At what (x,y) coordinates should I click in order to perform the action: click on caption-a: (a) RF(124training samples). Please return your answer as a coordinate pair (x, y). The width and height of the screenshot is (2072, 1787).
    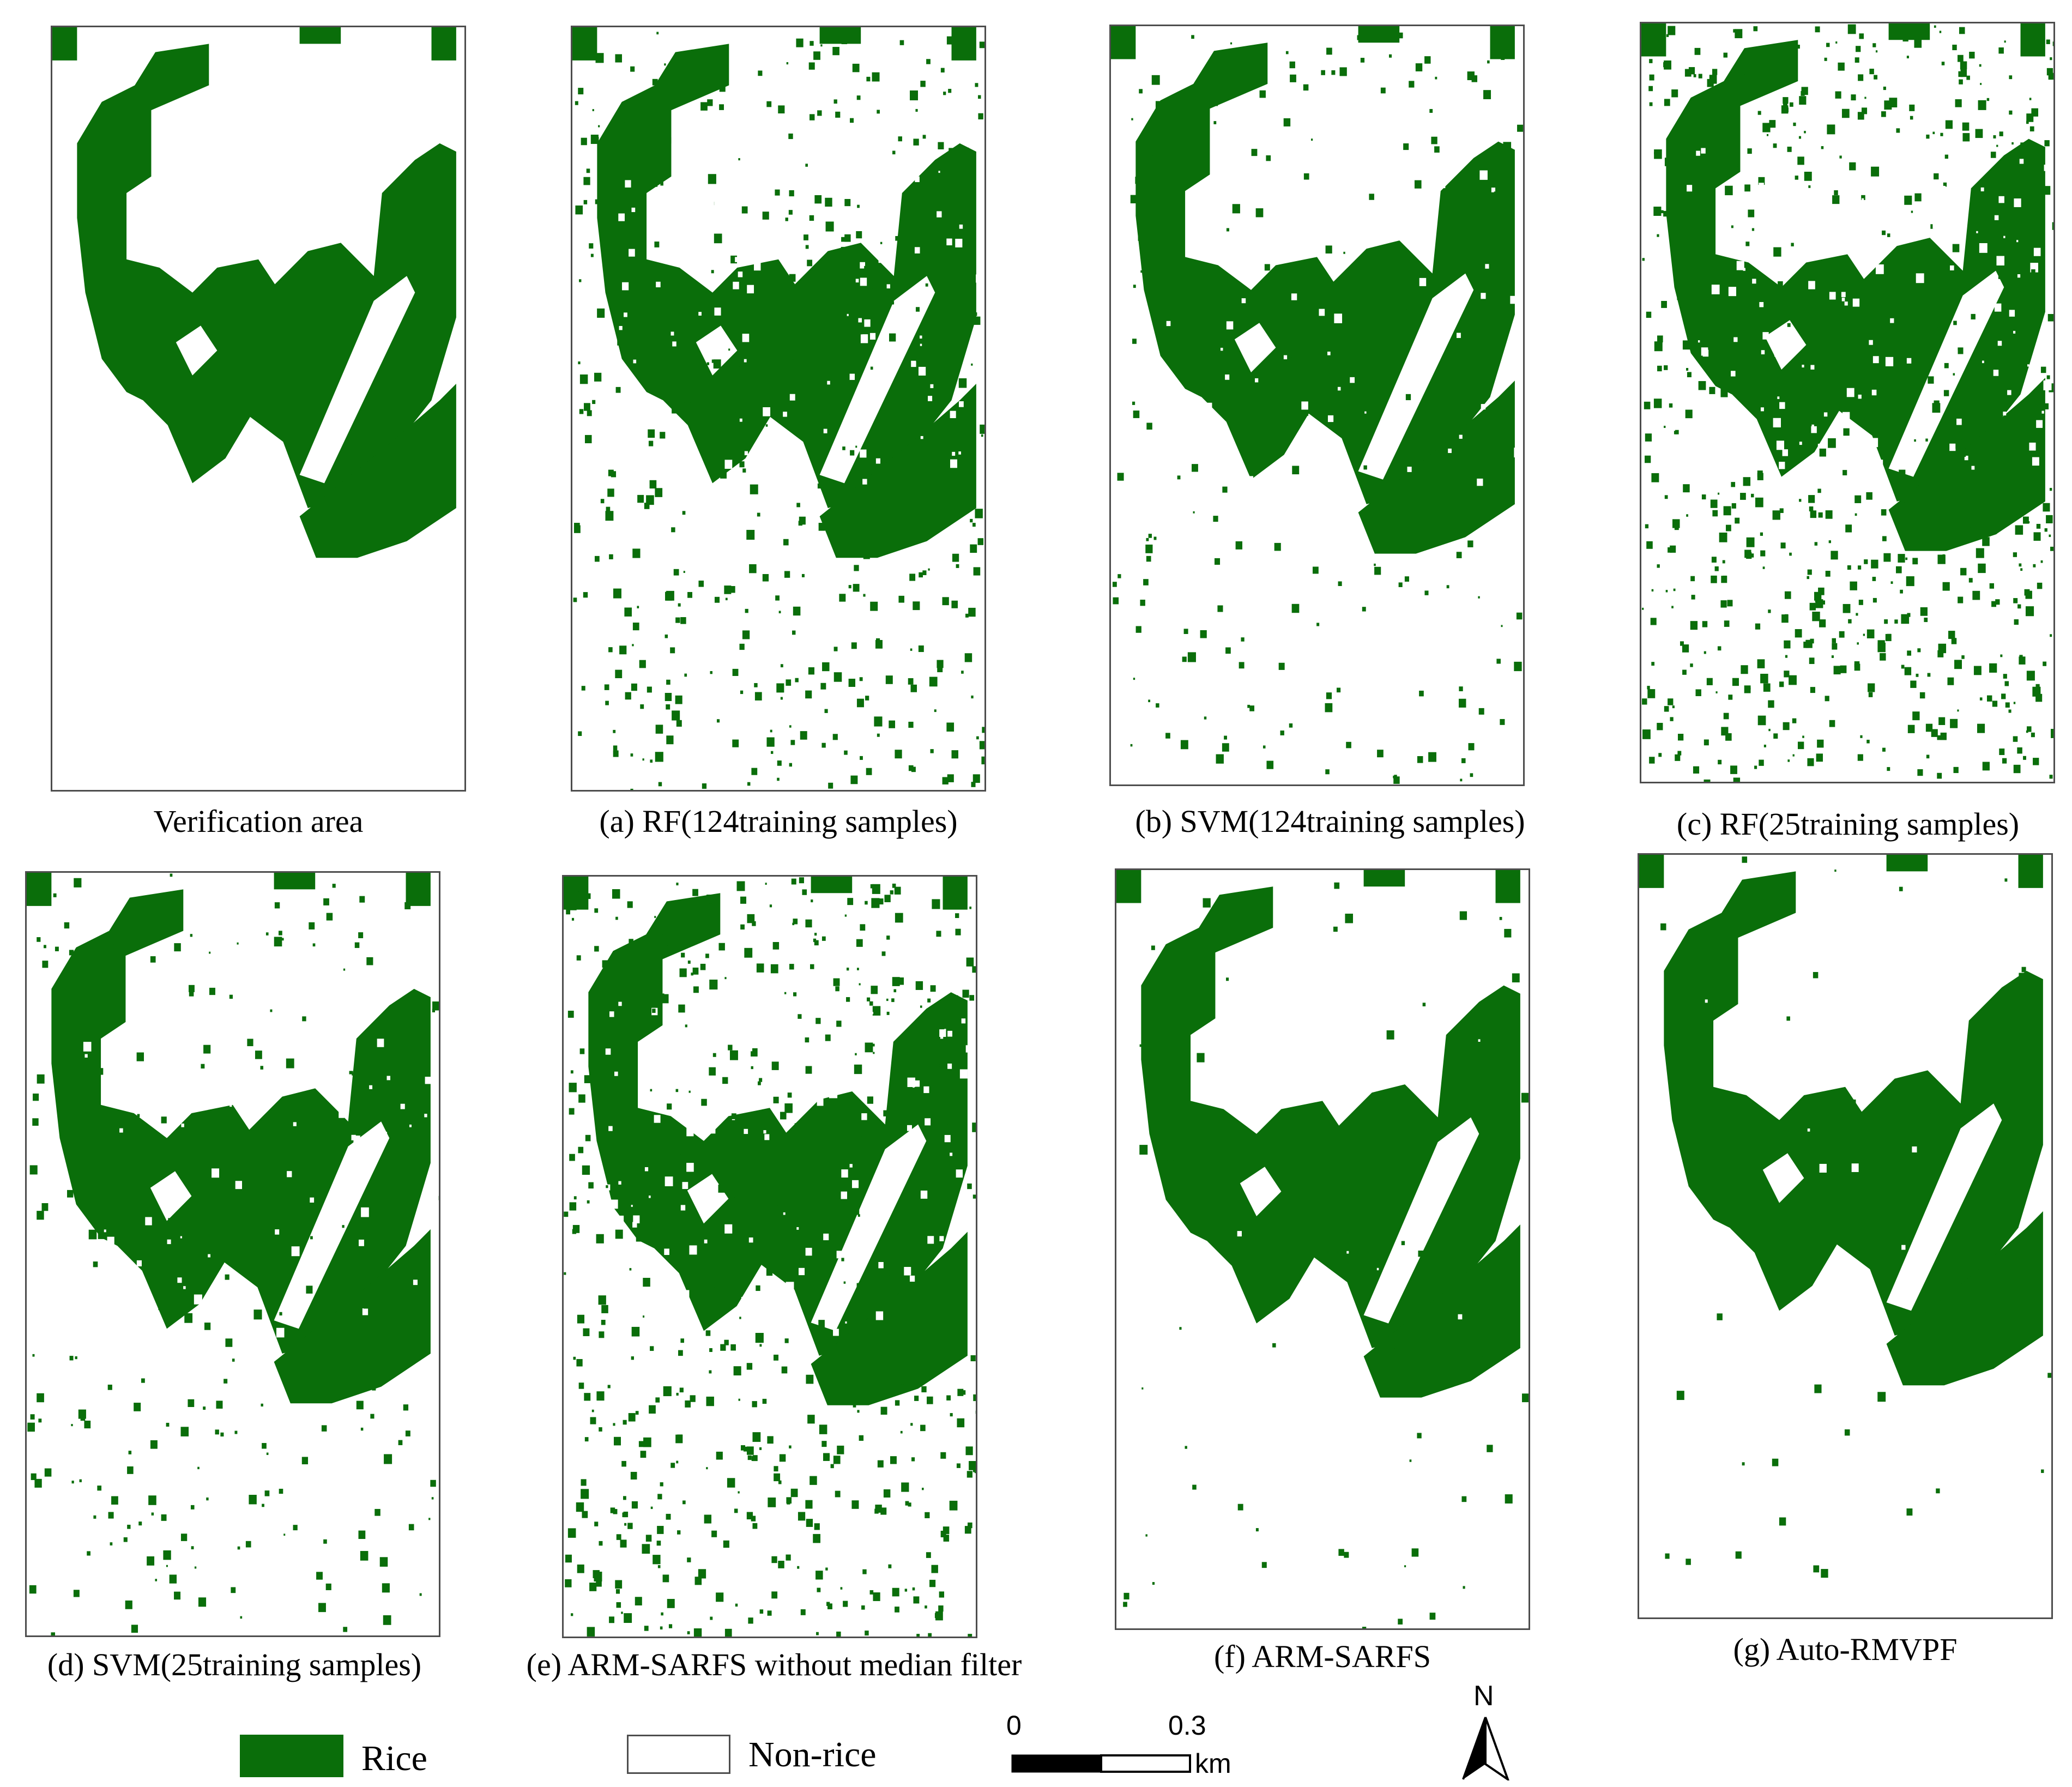
    Looking at the image, I should click on (779, 821).